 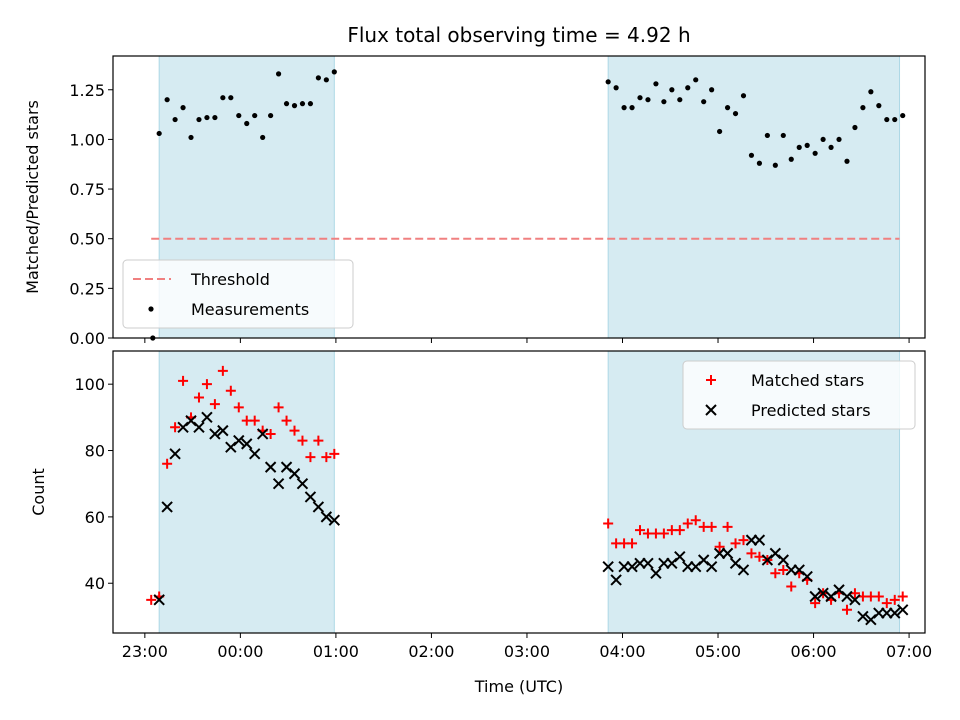 What do you see at coordinates (909, 651) in the screenshot?
I see `x-tick-label: 07:00` at bounding box center [909, 651].